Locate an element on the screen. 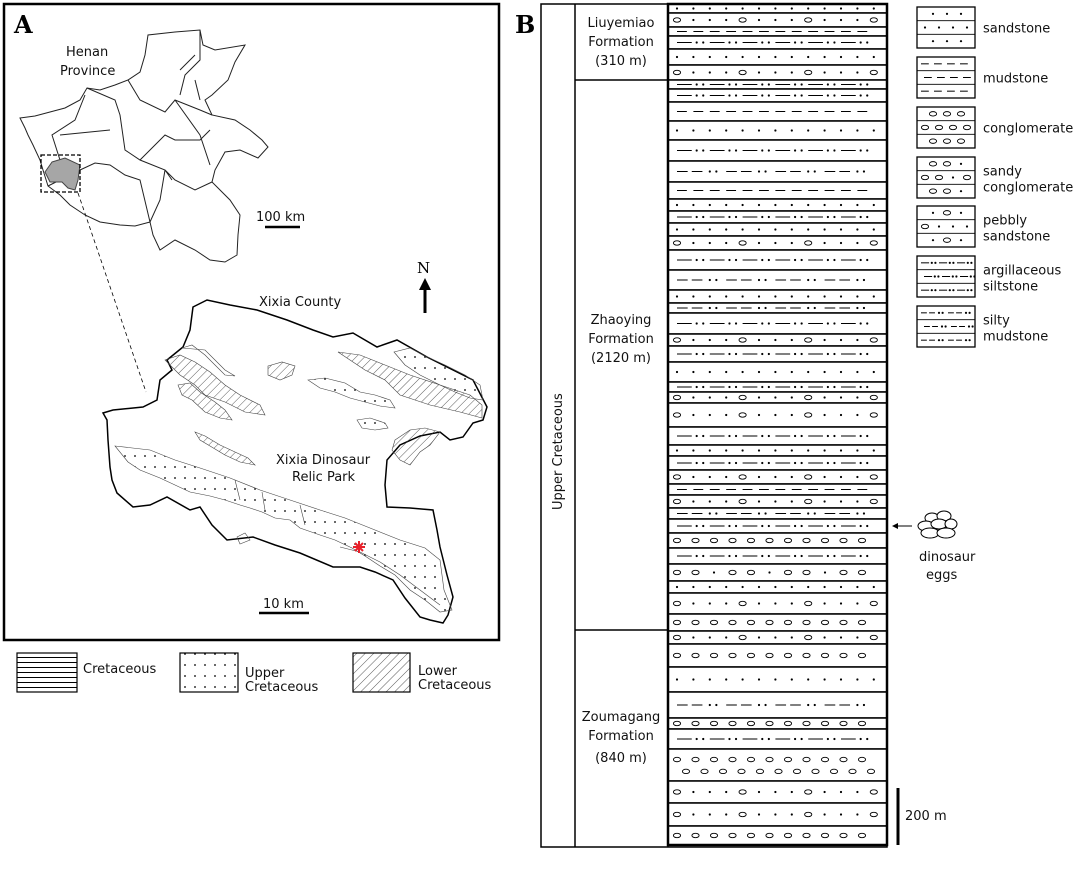 Image resolution: width=1081 pixels, height=877 pixels. legend-label-upper-cretaceous-2: Cretaceous is located at coordinates (282, 687).